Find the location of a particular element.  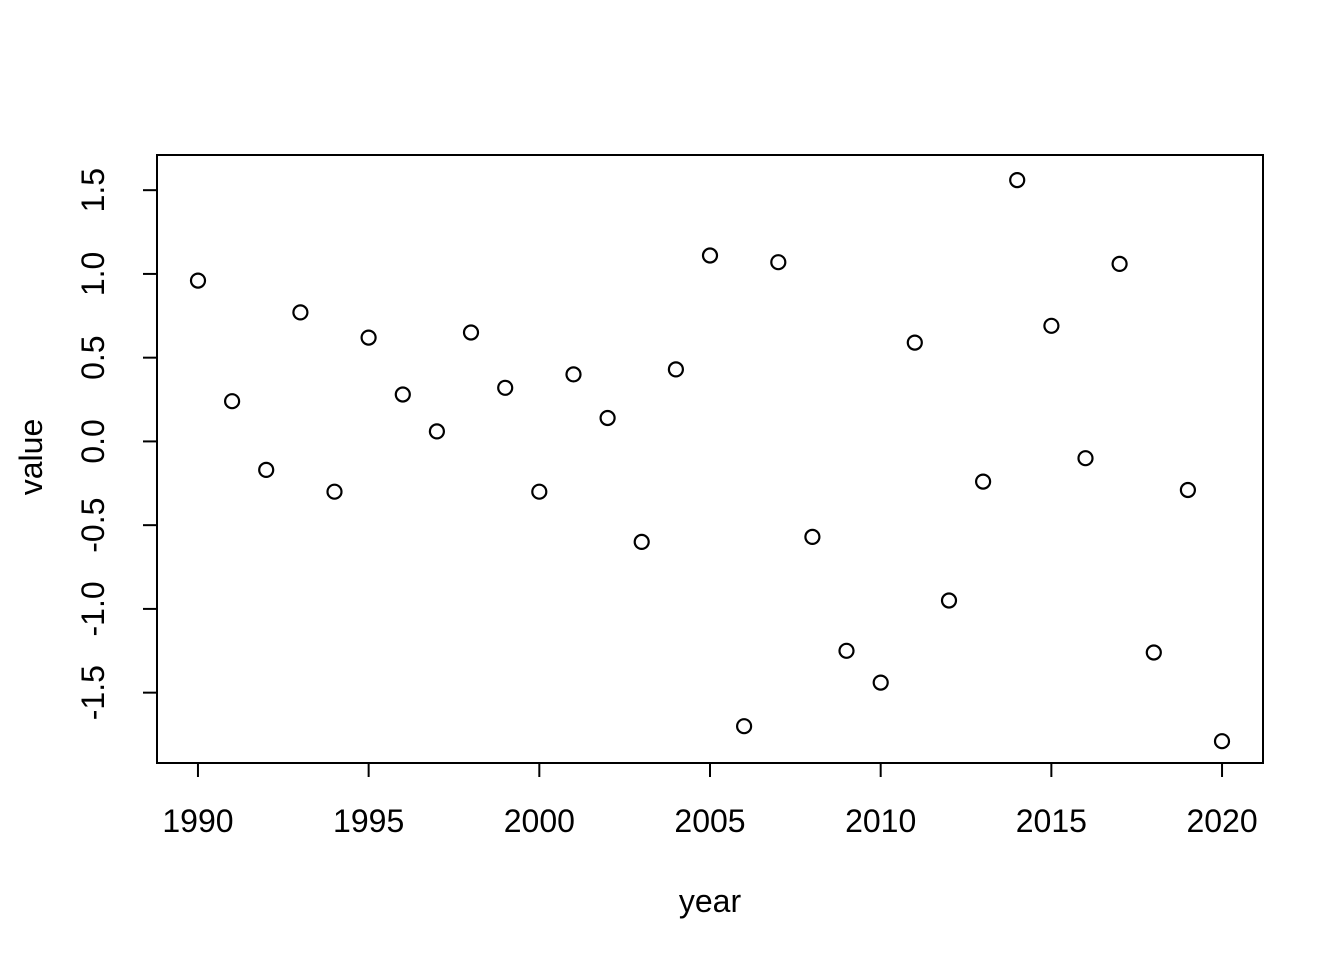

y-tick-label: 0.0 is located at coordinates (93, 441).